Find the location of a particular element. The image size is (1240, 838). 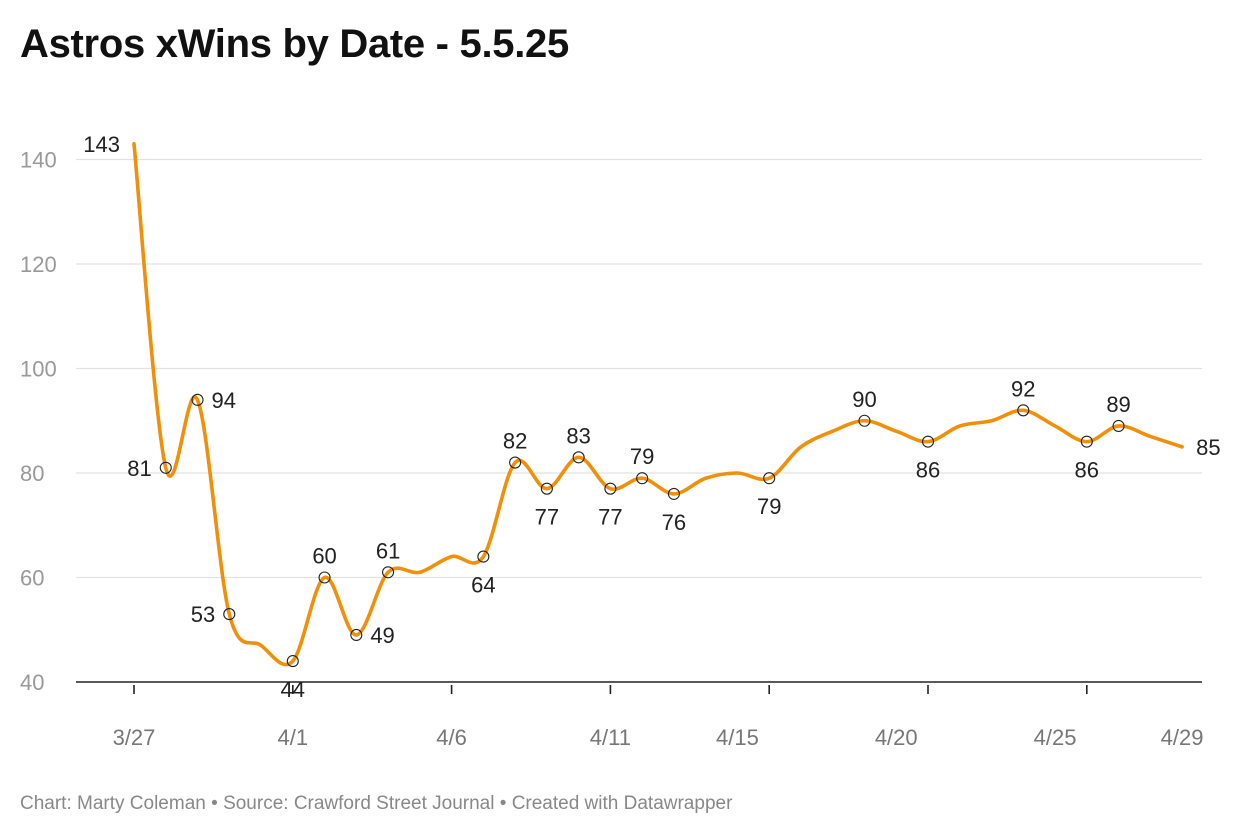

x-tick-label: 4/1 is located at coordinates (293, 737).